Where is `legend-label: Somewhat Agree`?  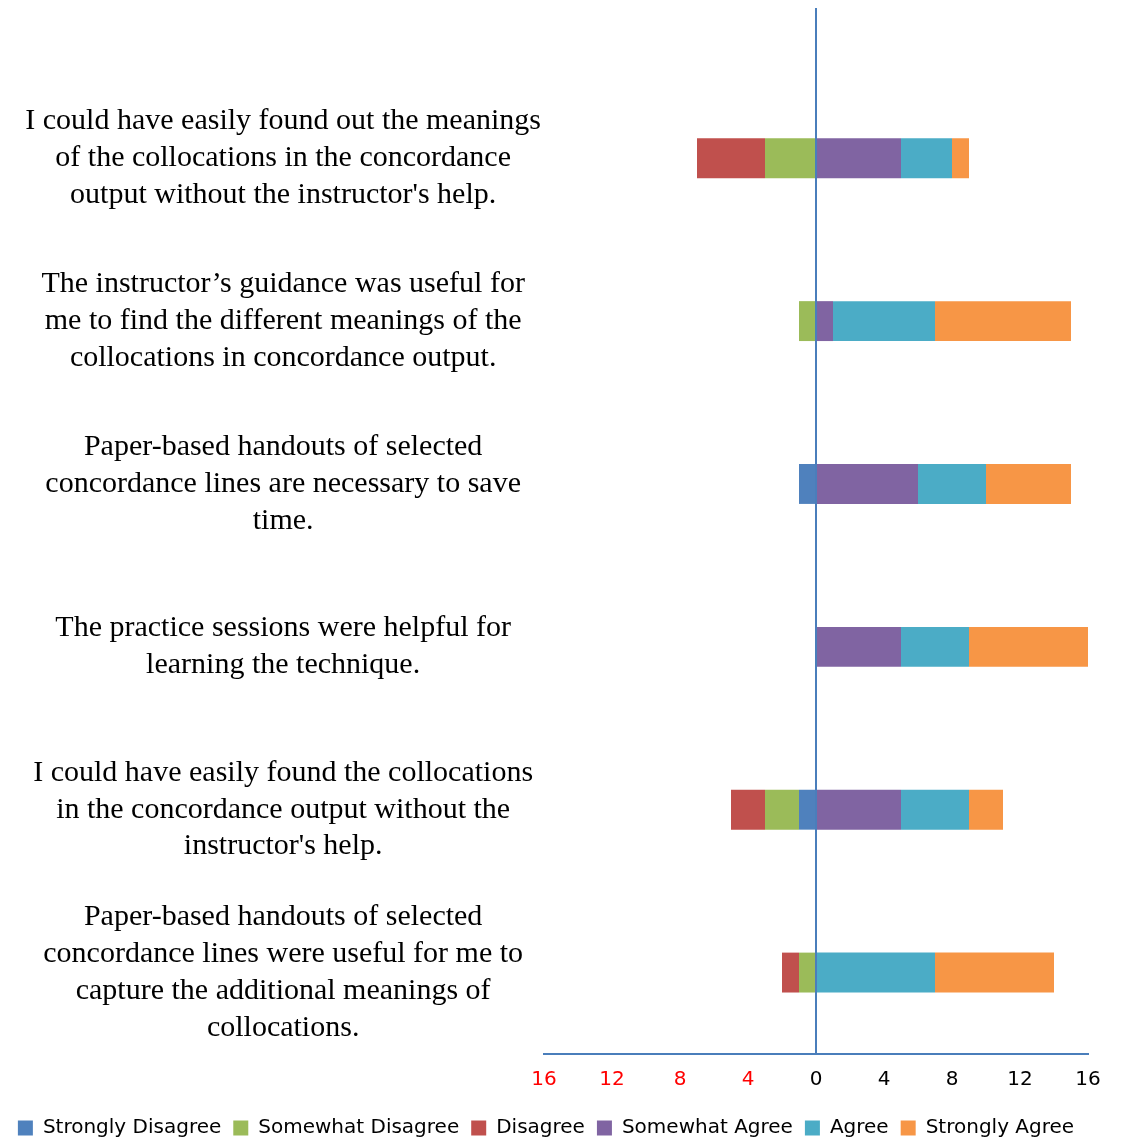
legend-label: Somewhat Agree is located at coordinates (707, 1126).